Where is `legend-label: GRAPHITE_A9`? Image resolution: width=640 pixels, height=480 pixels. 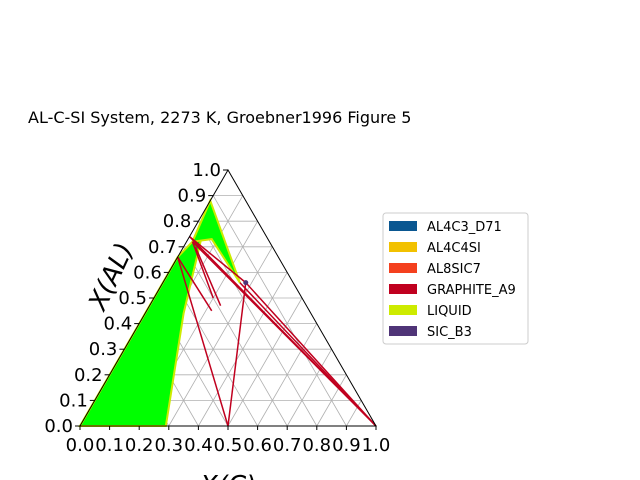 legend-label: GRAPHITE_A9 is located at coordinates (471, 290).